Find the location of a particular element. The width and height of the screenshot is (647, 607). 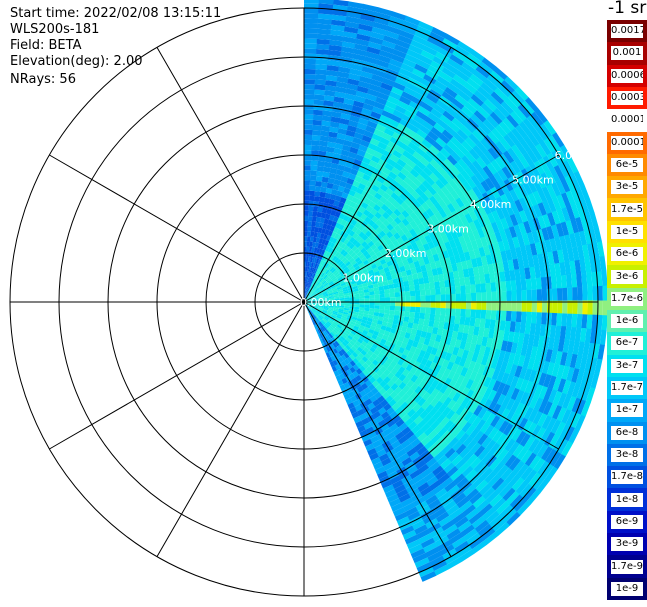

start-time-label: Start time: 2022/02/08 13:15:11 is located at coordinates (116, 13).